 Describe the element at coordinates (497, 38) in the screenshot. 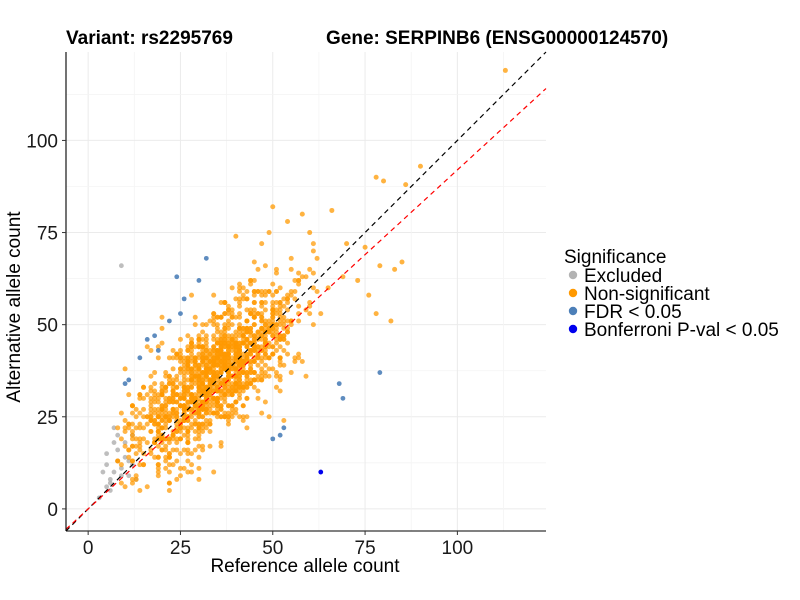

I see `gene-title: Gene: SERPINB6 (ENSG00000124570)` at that location.